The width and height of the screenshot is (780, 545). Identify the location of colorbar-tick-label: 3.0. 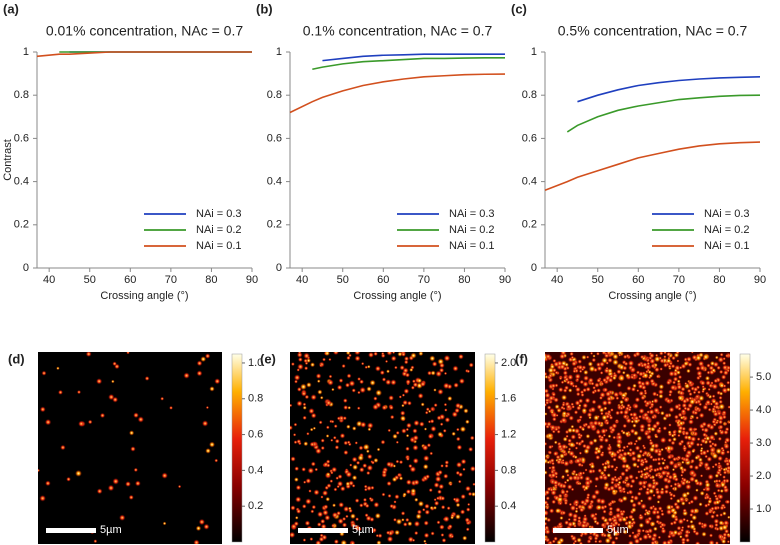
(763, 443).